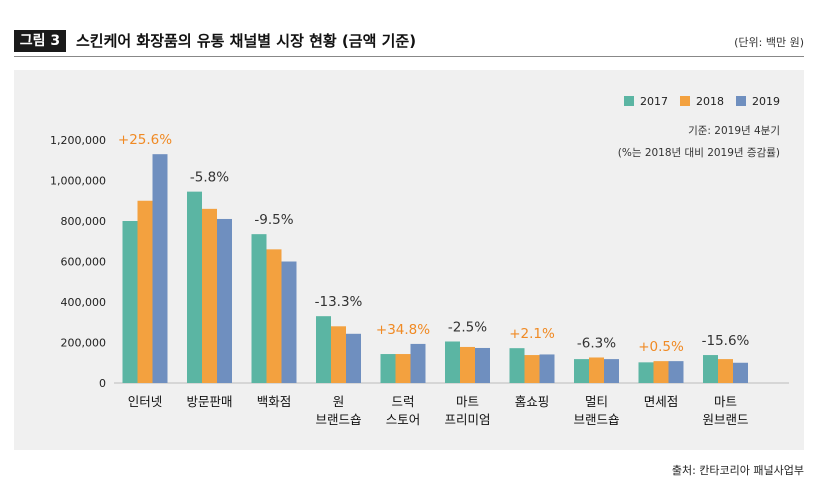  What do you see at coordinates (40, 41) in the screenshot?
I see `figure-label: 그림 3` at bounding box center [40, 41].